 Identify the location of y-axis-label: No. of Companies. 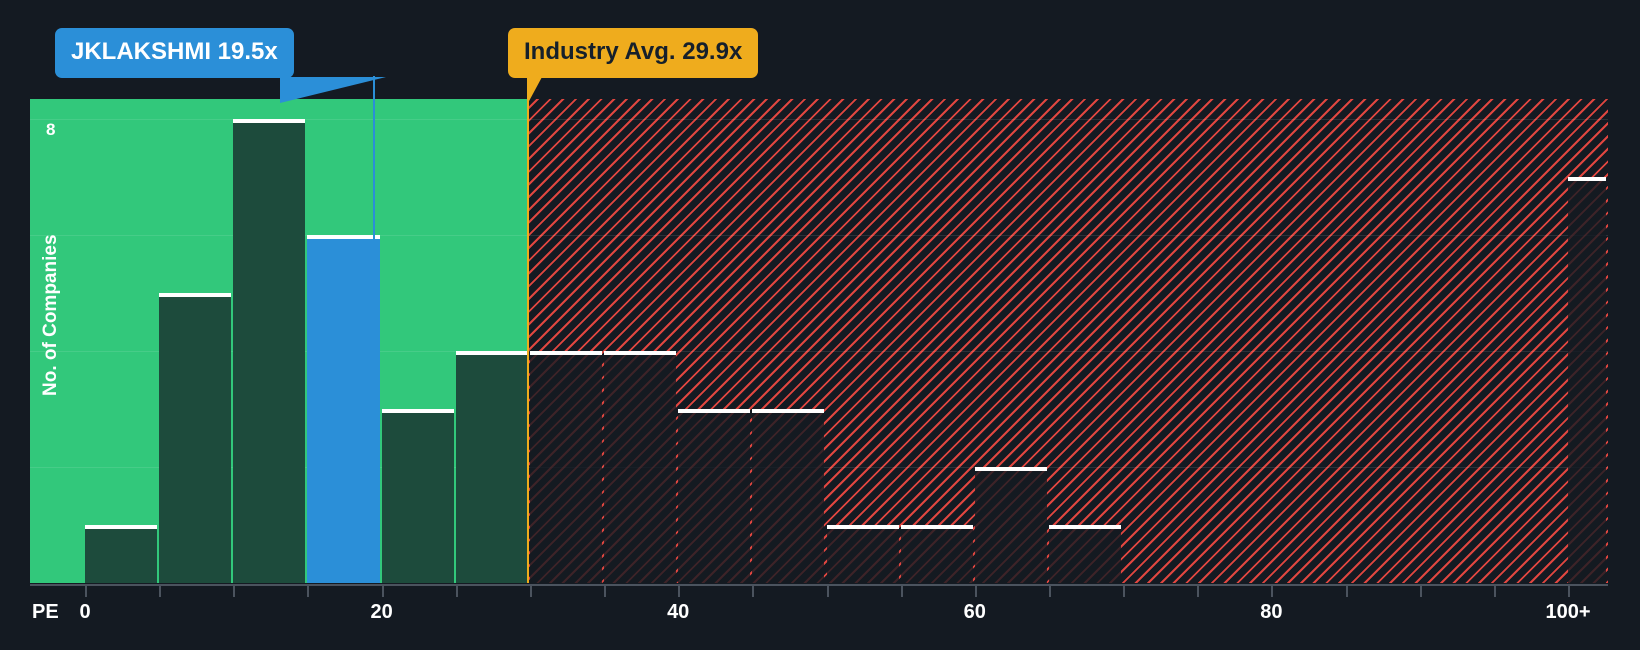
(50, 315).